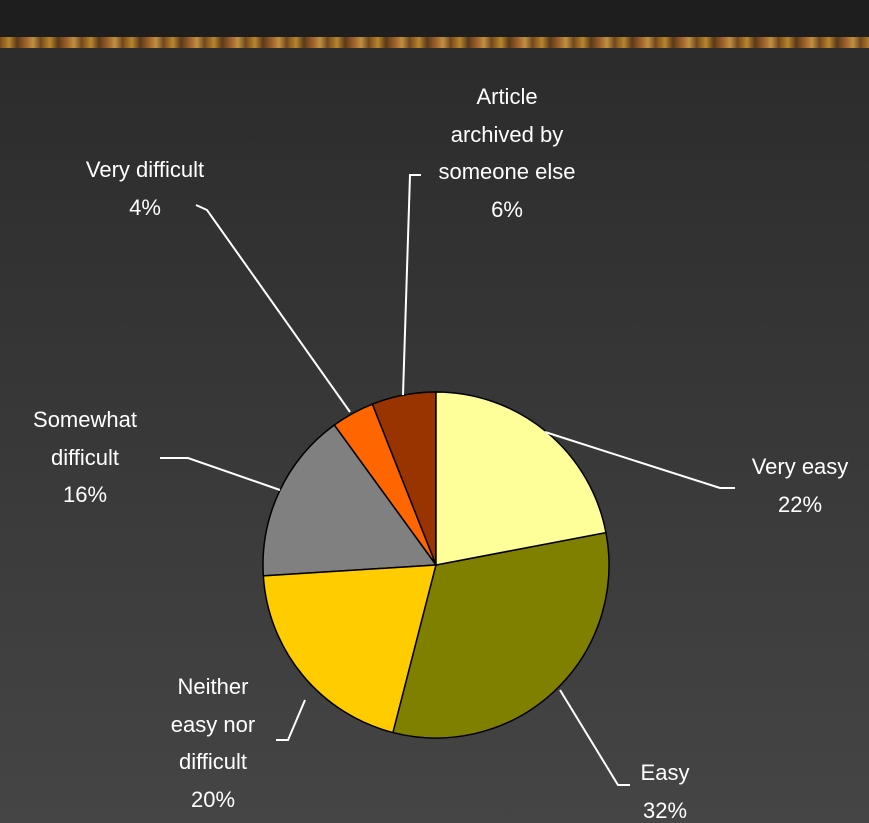  What do you see at coordinates (800, 466) in the screenshot?
I see `category-label: Very easy` at bounding box center [800, 466].